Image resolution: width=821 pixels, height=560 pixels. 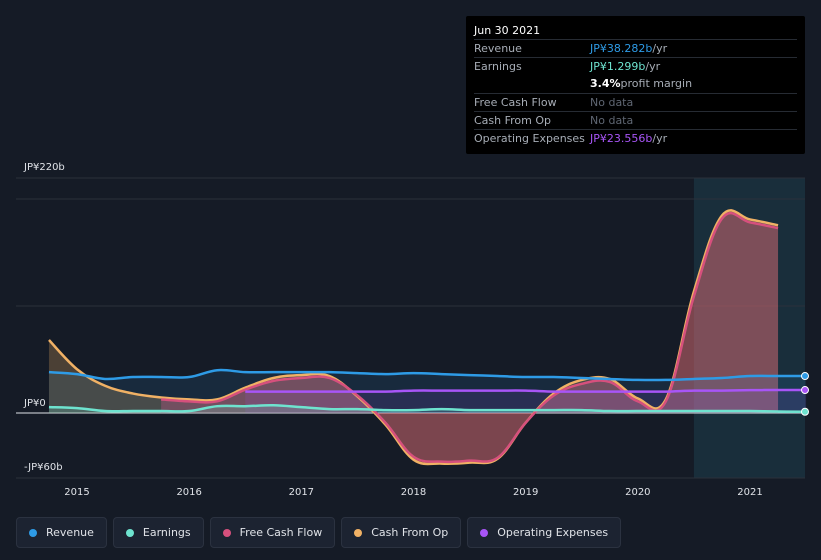 I want to click on tooltip-row-label: Cash From Op, so click(x=513, y=120).